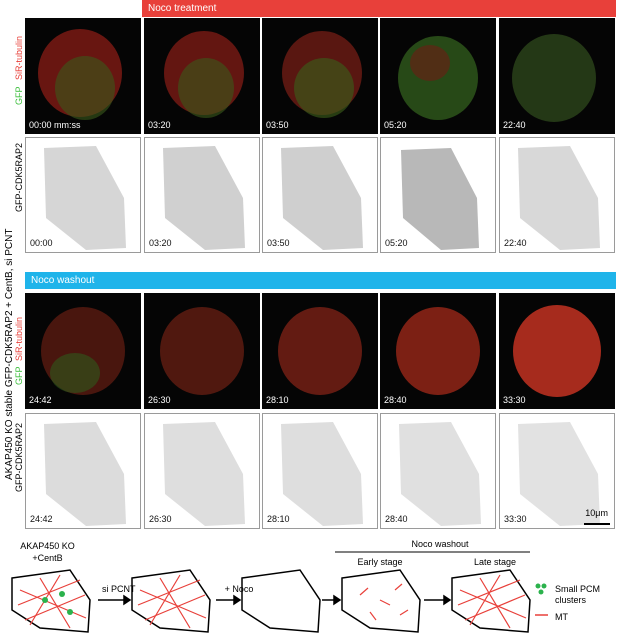  What do you see at coordinates (182, 8) in the screenshot?
I see `noco-treatment-label: Noco treatment` at bounding box center [182, 8].